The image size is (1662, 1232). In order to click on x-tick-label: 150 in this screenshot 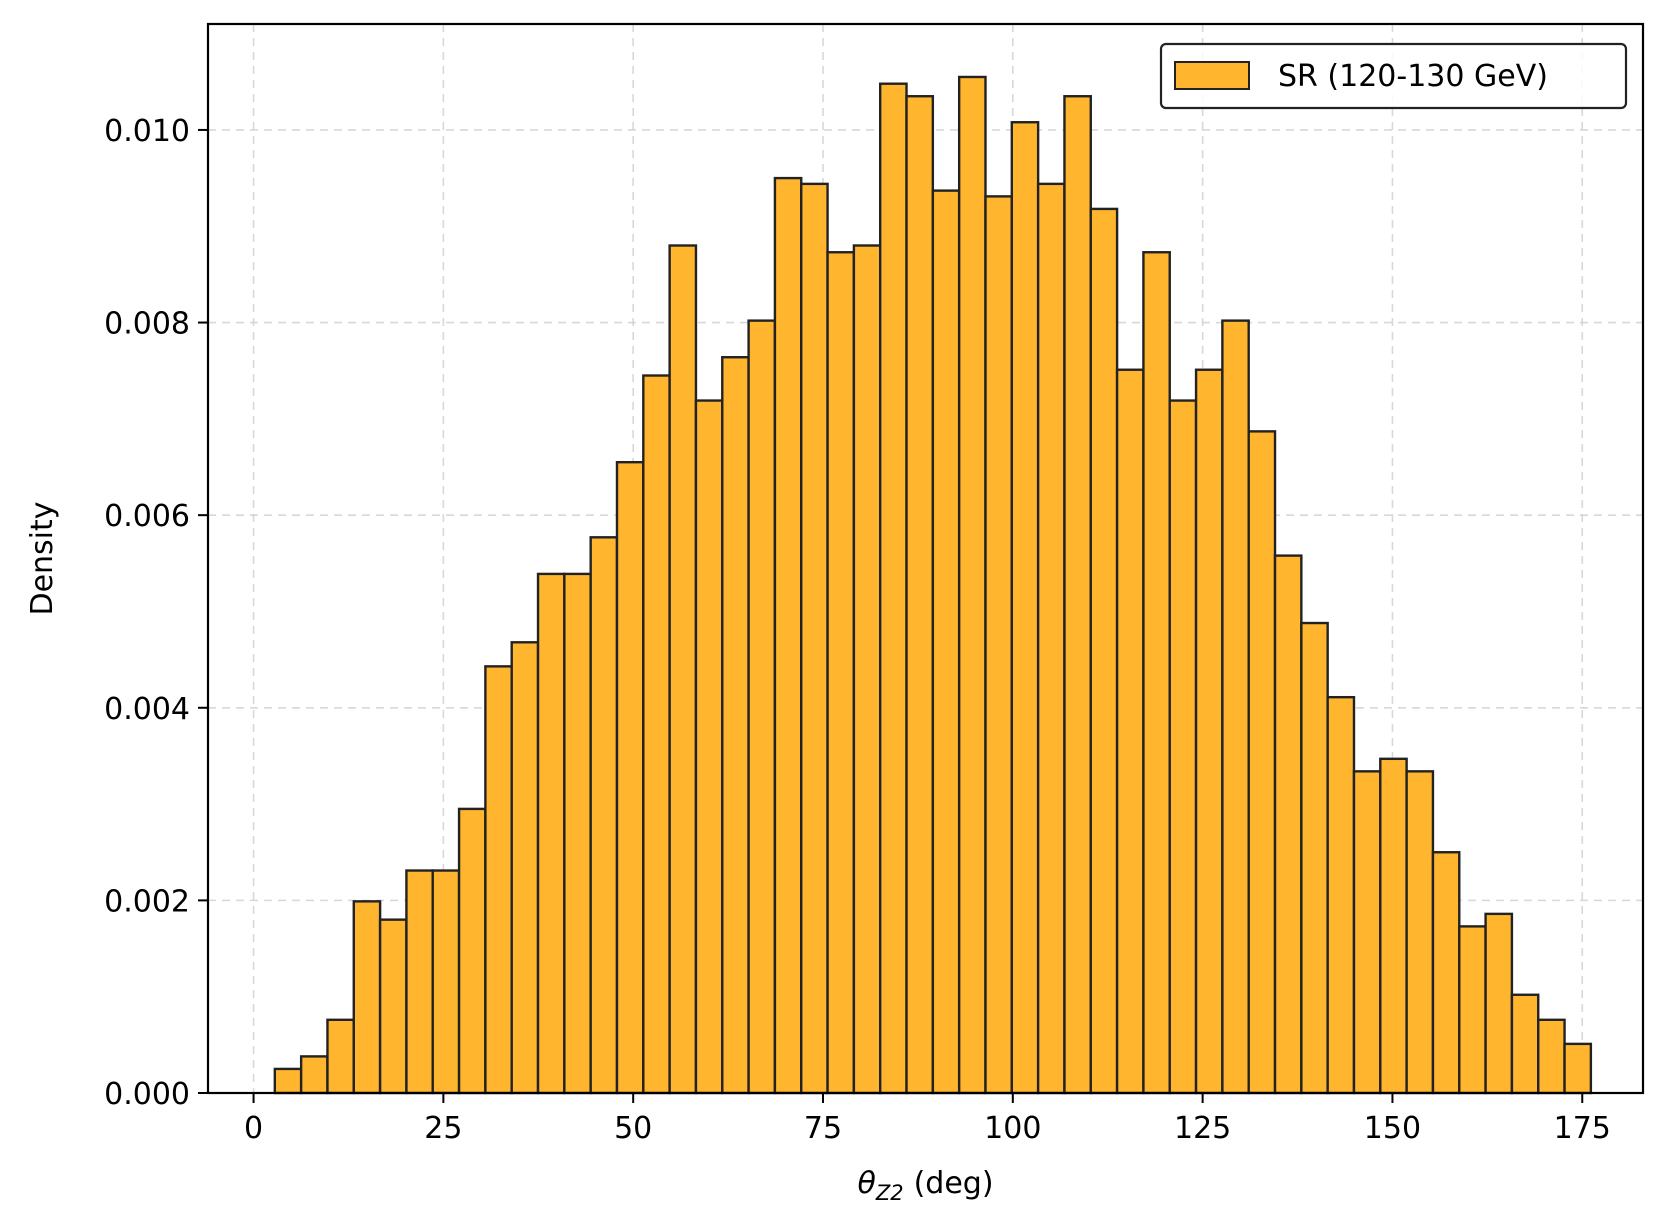, I will do `click(1392, 1128)`.